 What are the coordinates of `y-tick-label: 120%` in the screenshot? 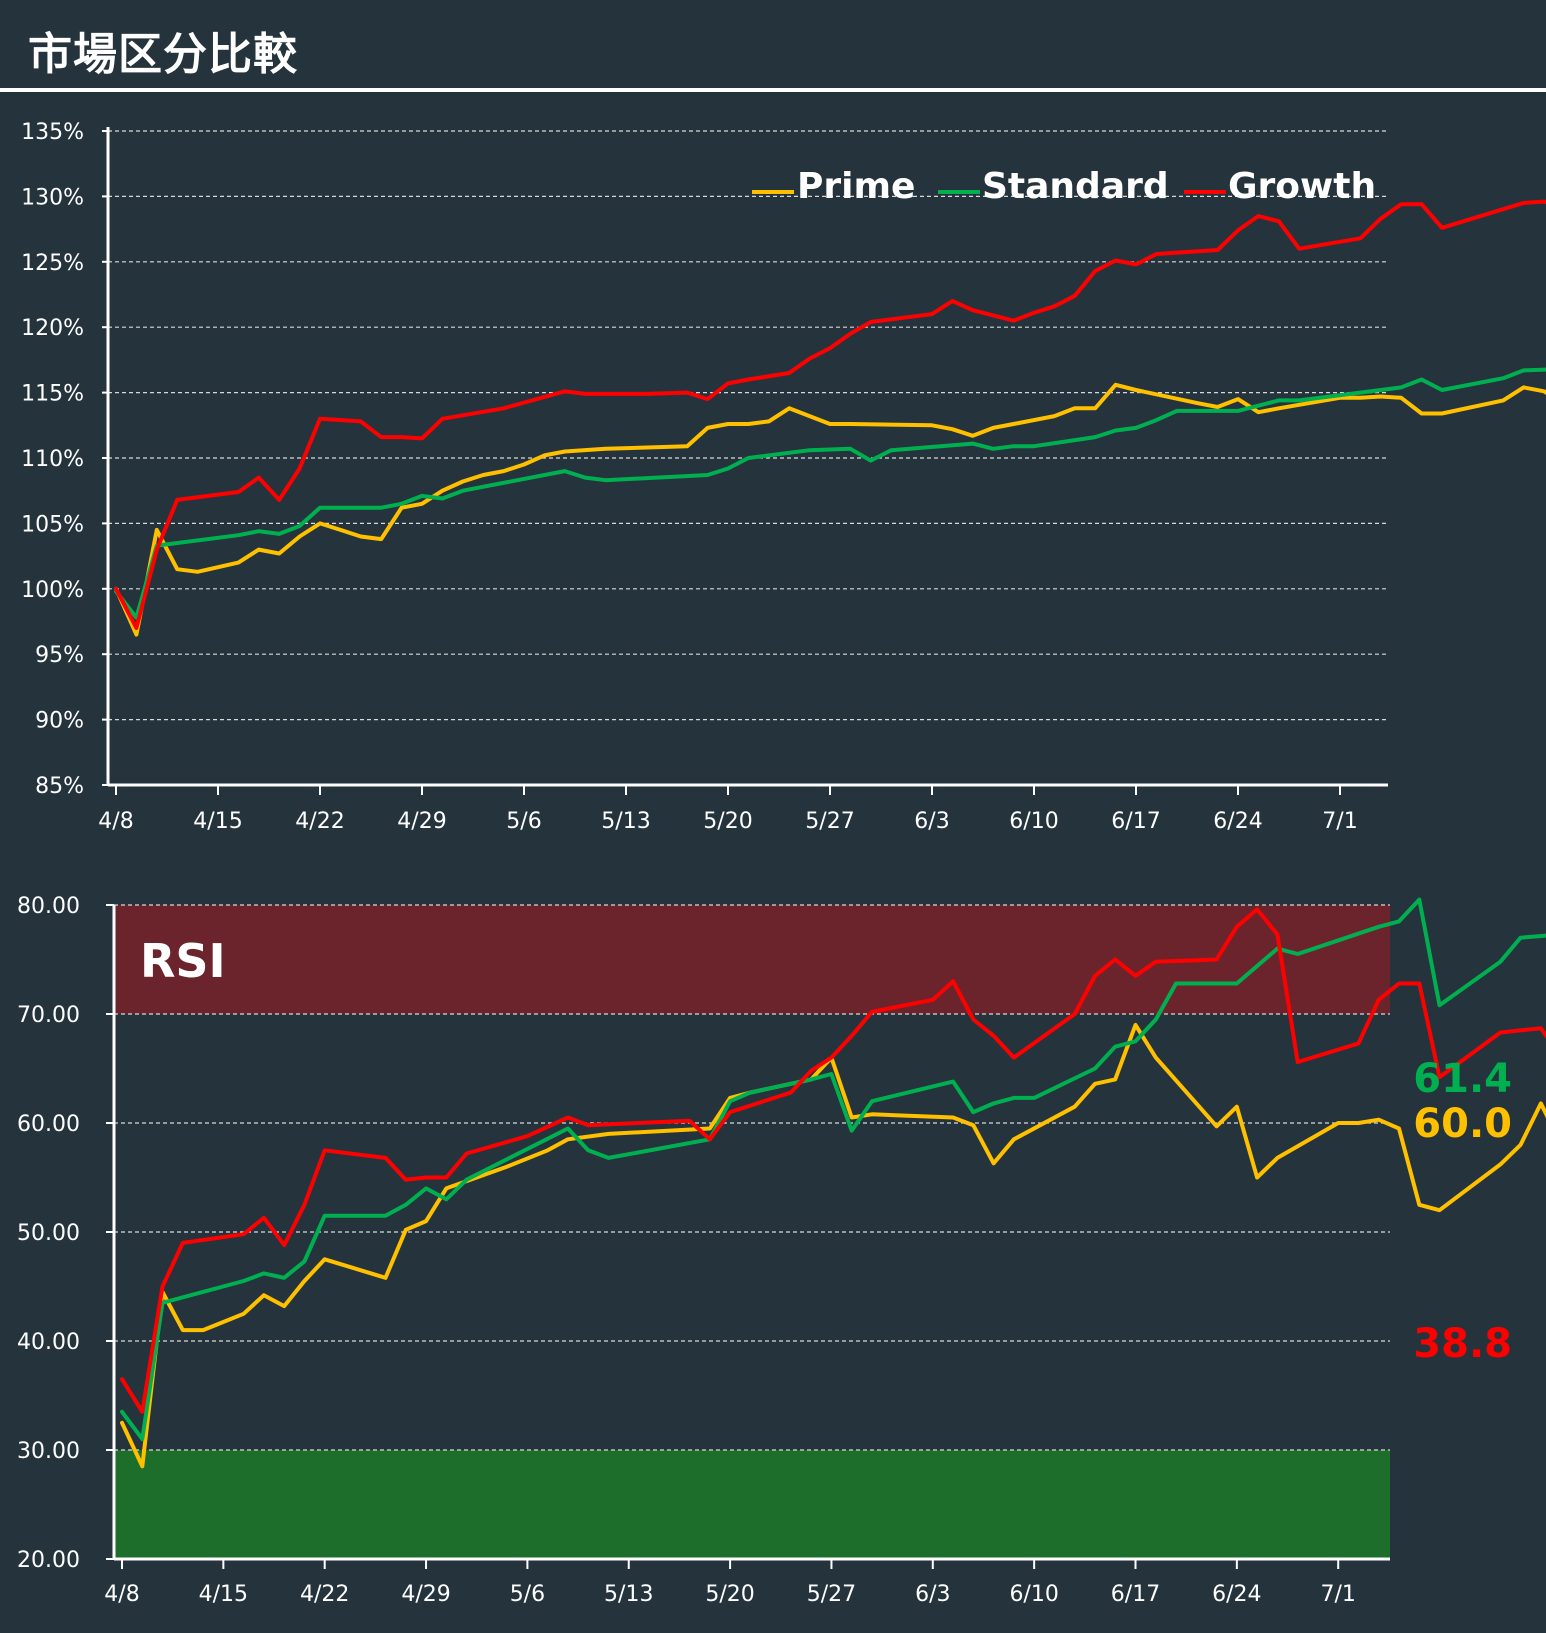 It's located at (52, 328).